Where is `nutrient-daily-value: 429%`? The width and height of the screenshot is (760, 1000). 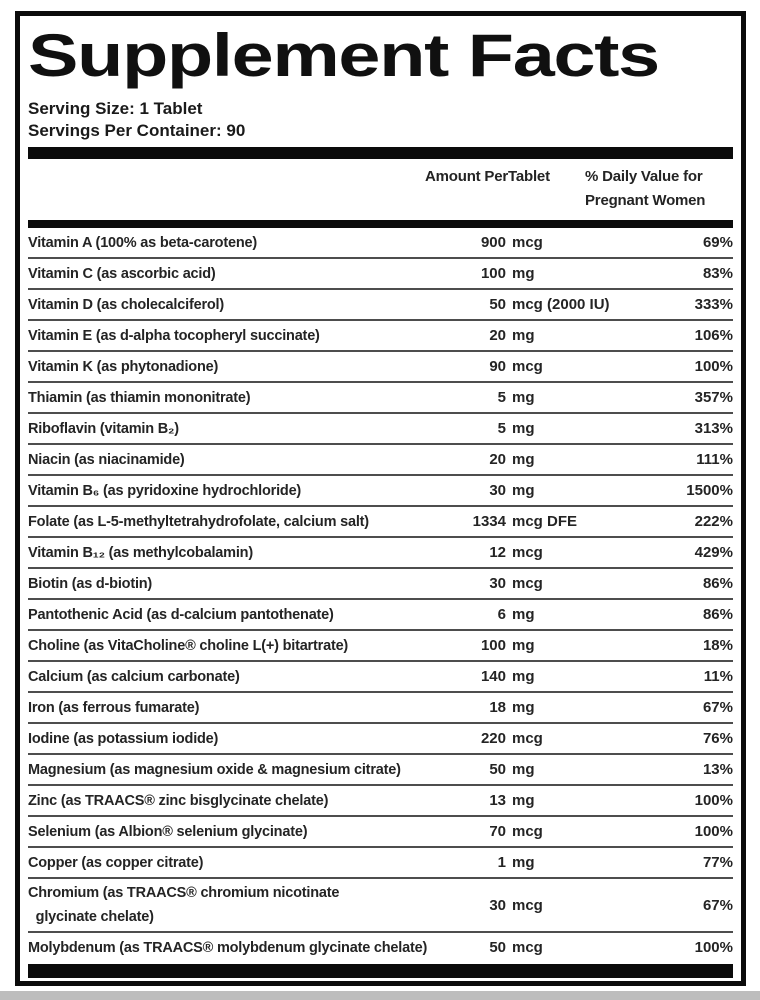
nutrient-daily-value: 429% is located at coordinates (713, 552).